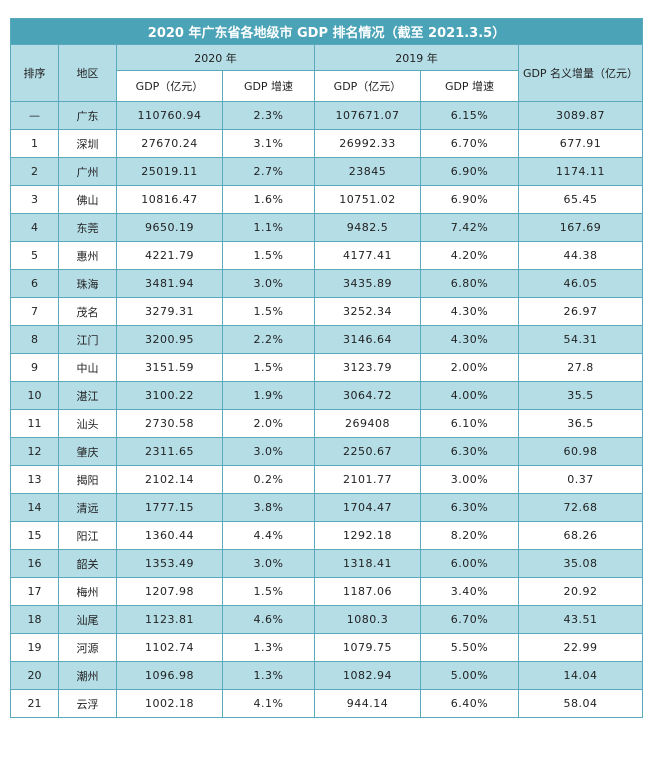 This screenshot has width=660, height=757. What do you see at coordinates (169, 703) in the screenshot?
I see `cell-gdp-2020: 1002.18` at bounding box center [169, 703].